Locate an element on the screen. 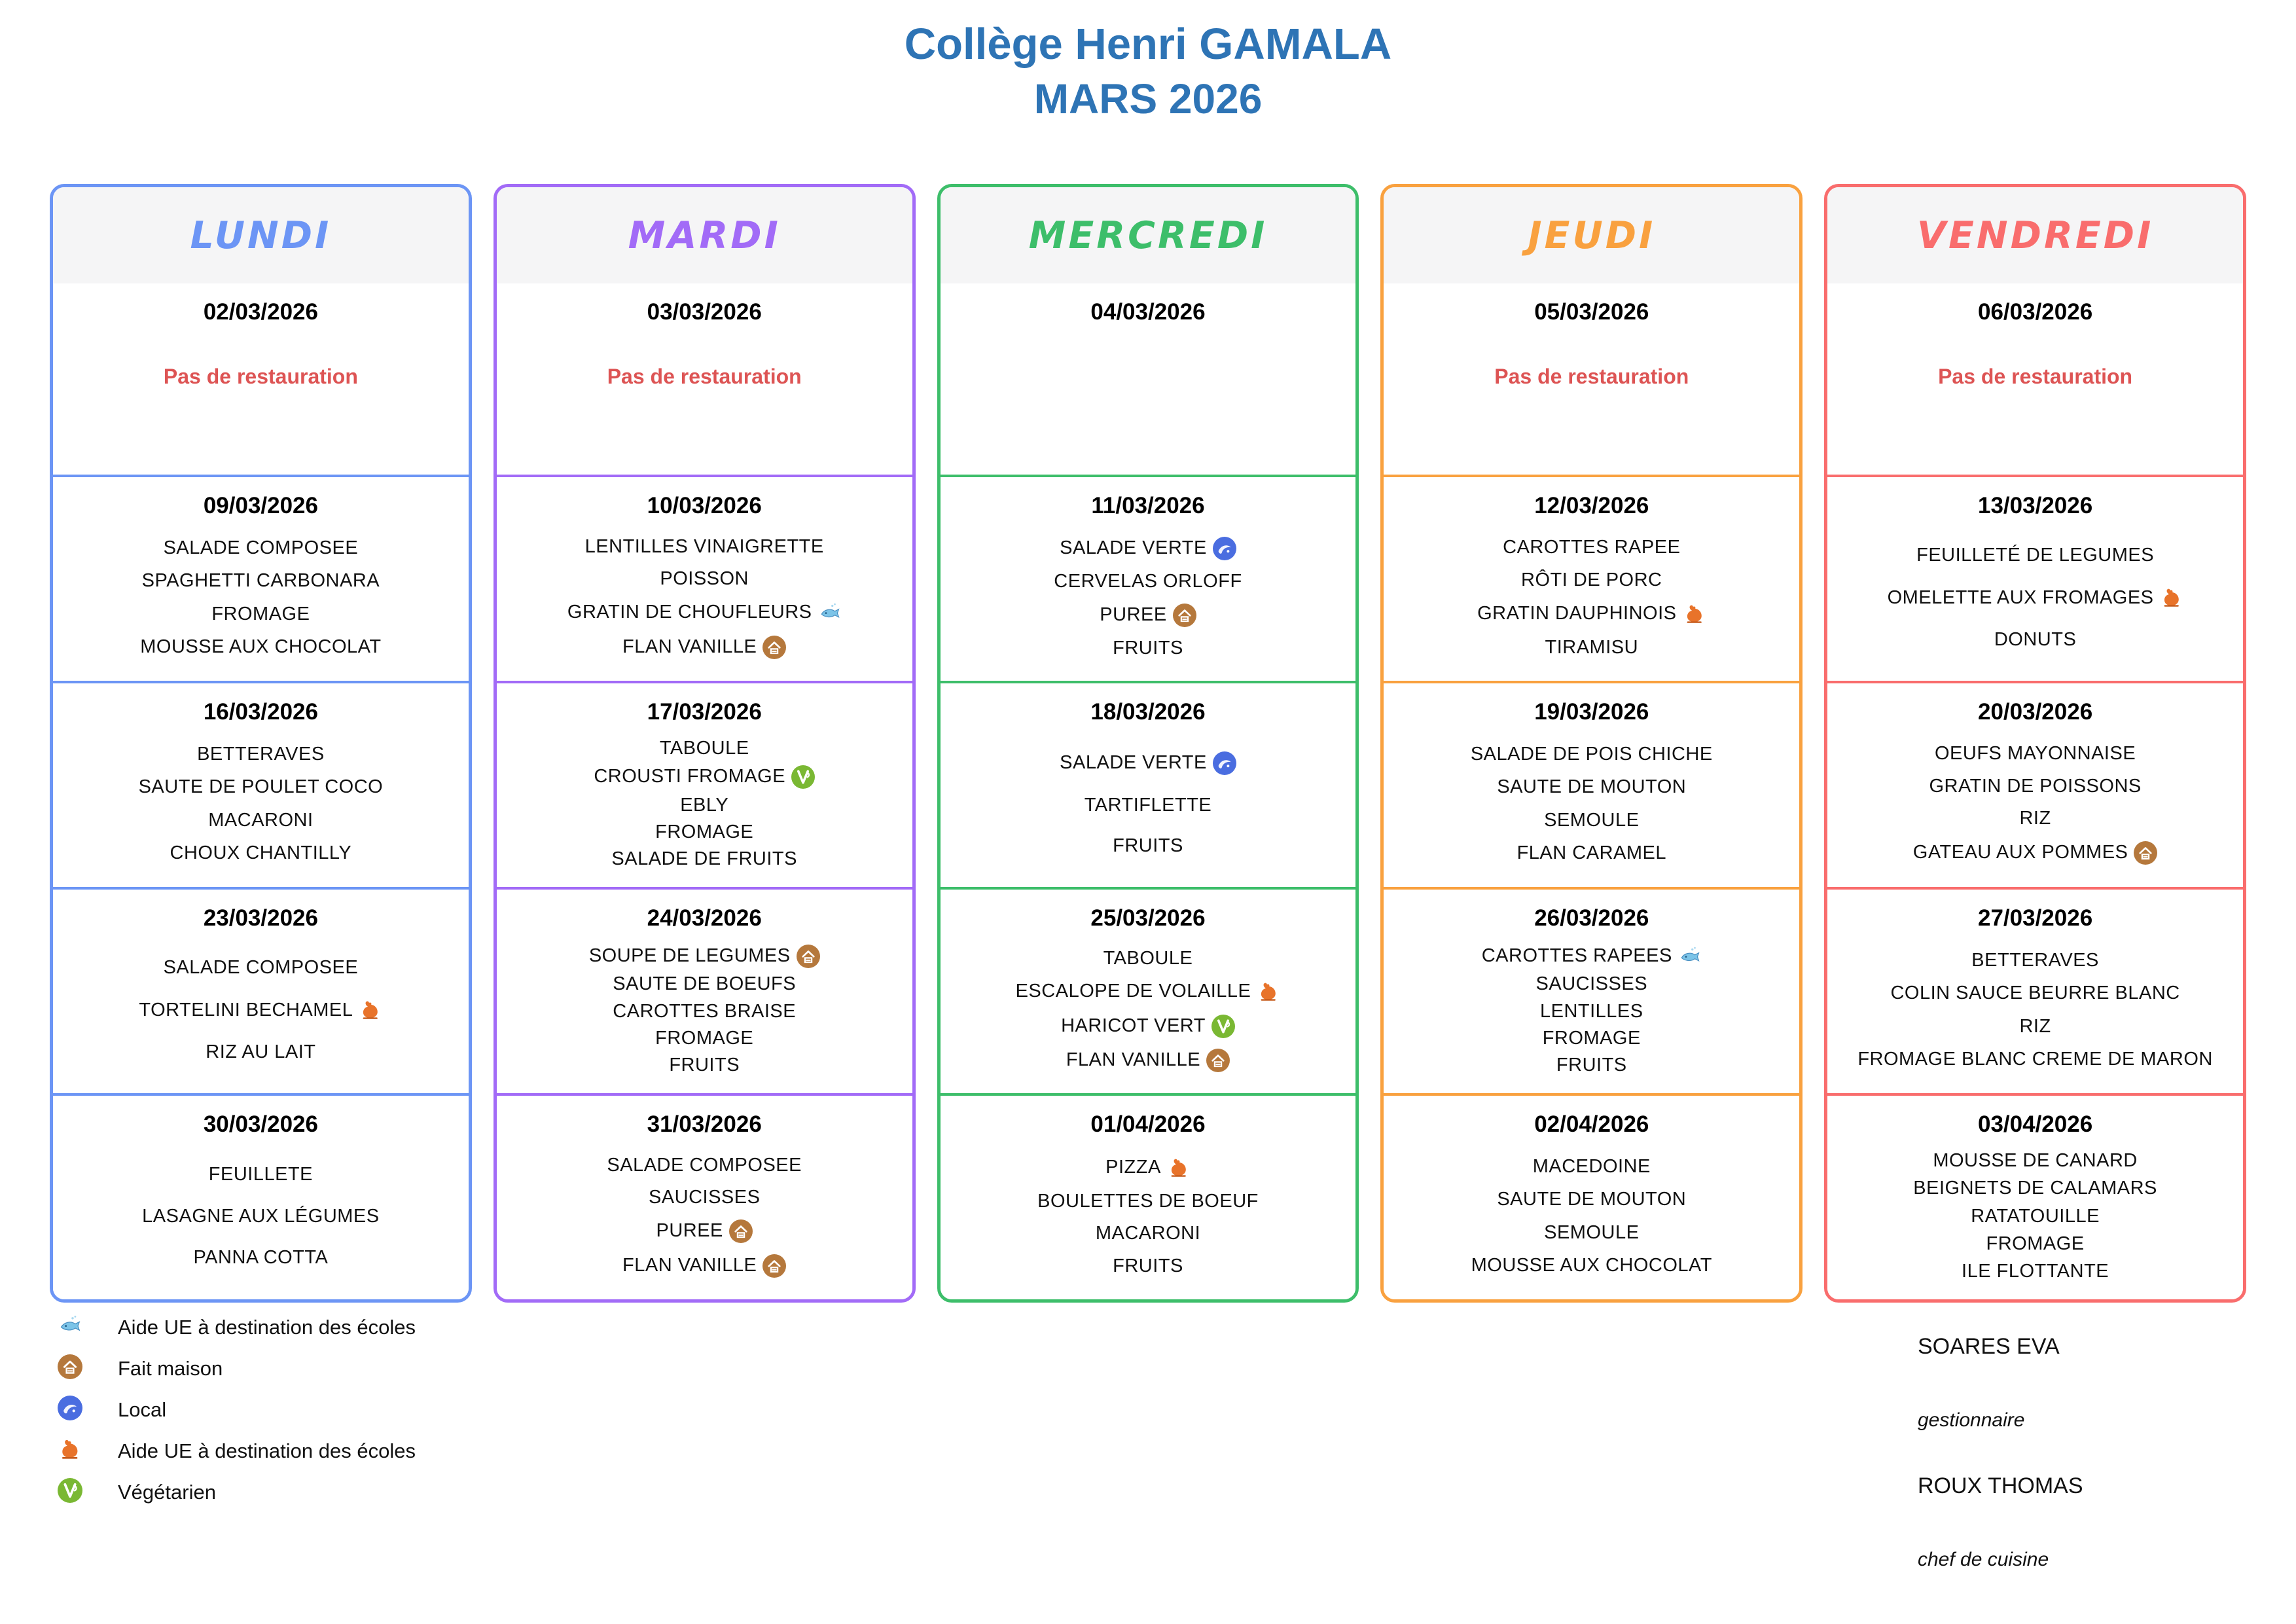  menu-item: EBLY is located at coordinates (704, 805).